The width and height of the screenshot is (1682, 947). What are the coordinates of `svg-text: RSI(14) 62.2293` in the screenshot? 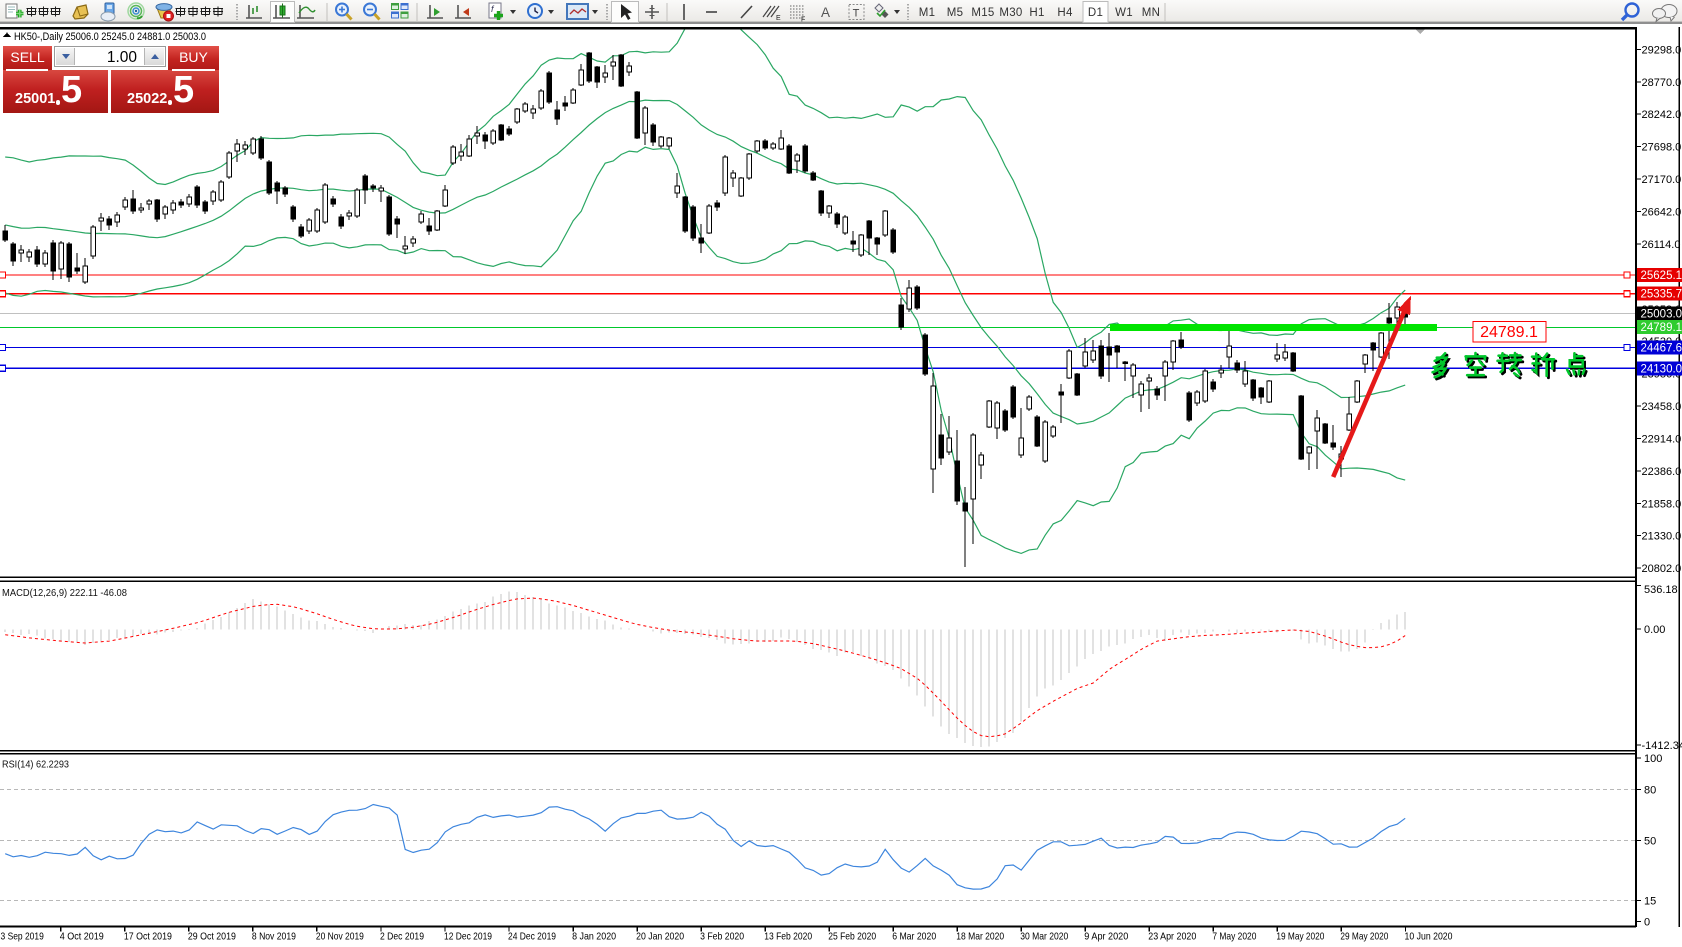 It's located at (35, 765).